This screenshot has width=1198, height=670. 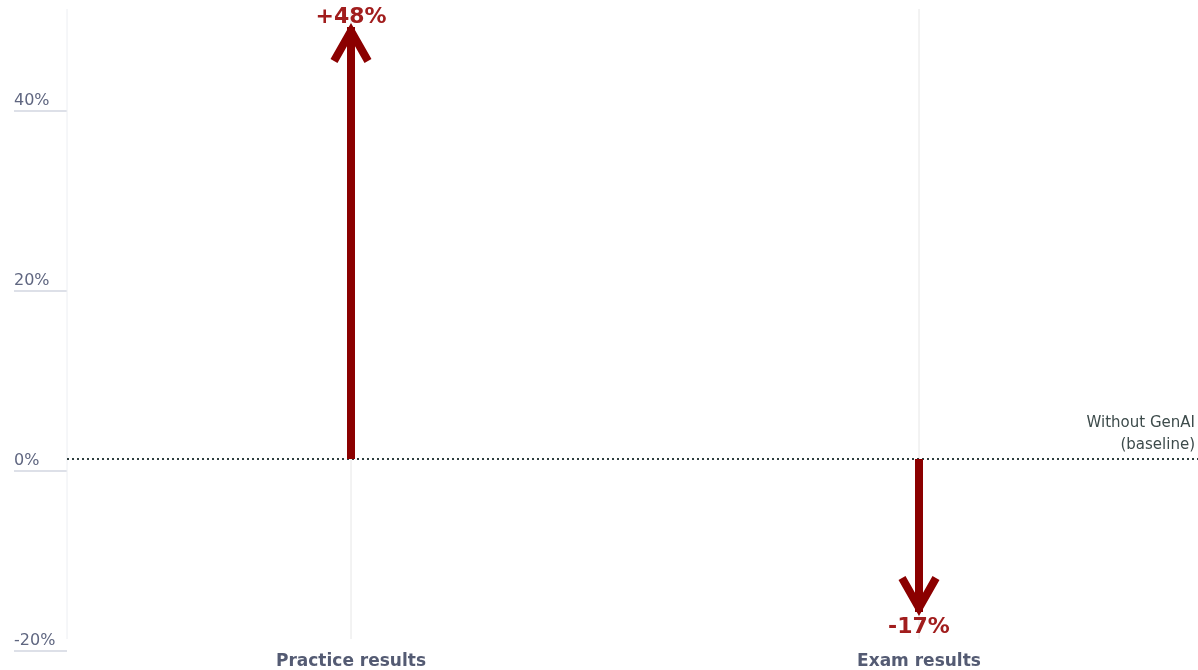 I want to click on y-tick-label: -20%, so click(x=35, y=639).